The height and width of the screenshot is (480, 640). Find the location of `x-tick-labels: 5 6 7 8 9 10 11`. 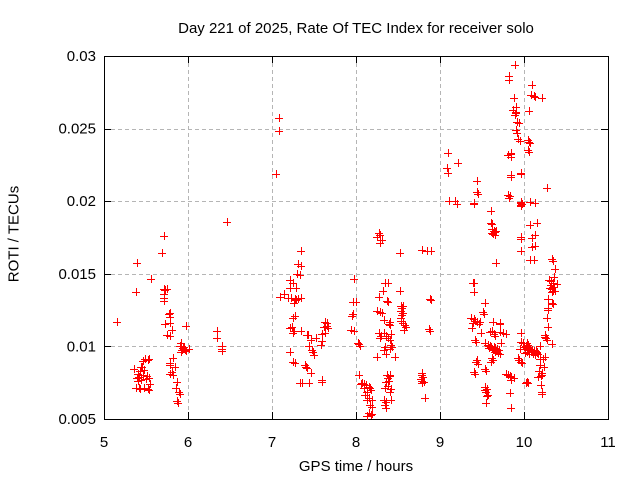

x-tick-labels: 5 6 7 8 9 10 11 is located at coordinates (358, 442).